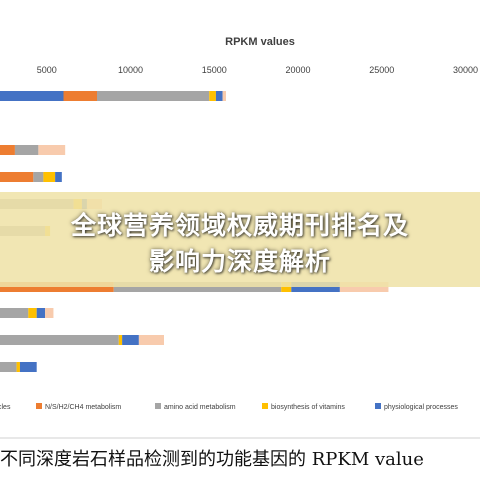 The width and height of the screenshot is (480, 480). What do you see at coordinates (465, 70) in the screenshot?
I see `x-tick-label: 30000` at bounding box center [465, 70].